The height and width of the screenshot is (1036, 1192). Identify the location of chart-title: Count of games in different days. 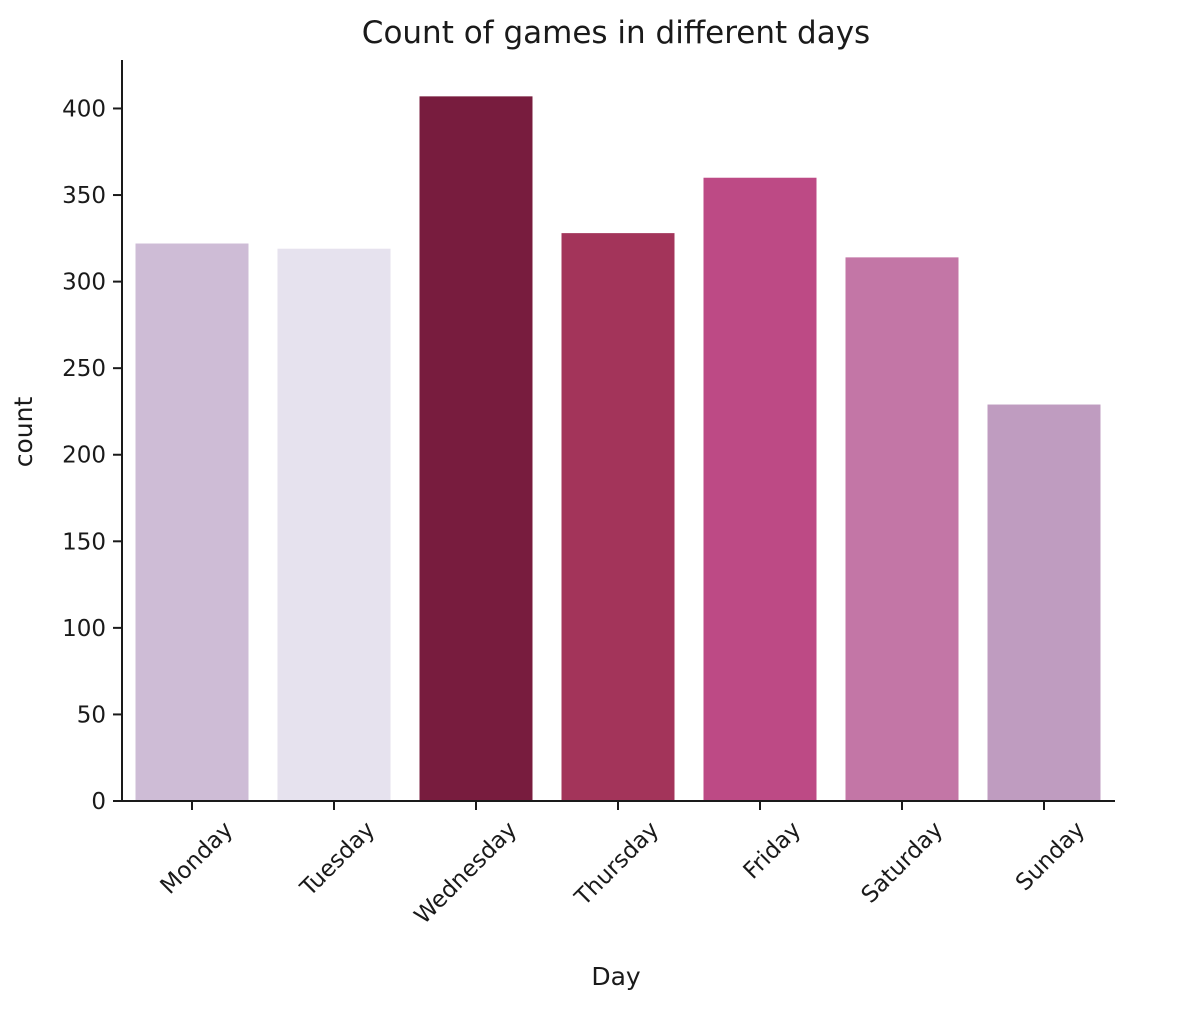
(616, 33).